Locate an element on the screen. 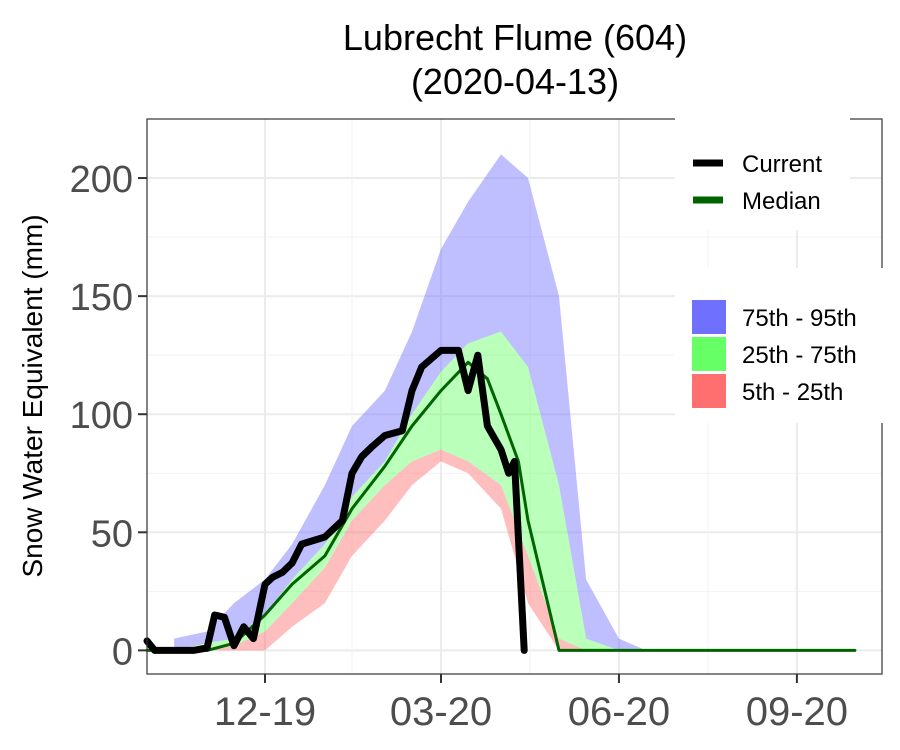 The image size is (900, 750). y-tick-label: 200 is located at coordinates (101, 180).